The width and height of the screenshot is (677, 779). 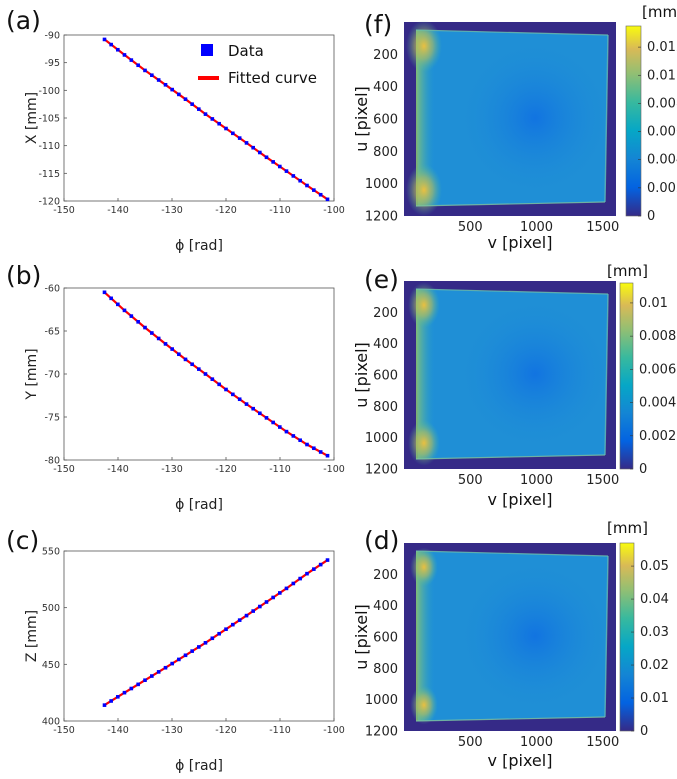 What do you see at coordinates (199, 766) in the screenshot?
I see `x-axis-label: ϕ [rad]` at bounding box center [199, 766].